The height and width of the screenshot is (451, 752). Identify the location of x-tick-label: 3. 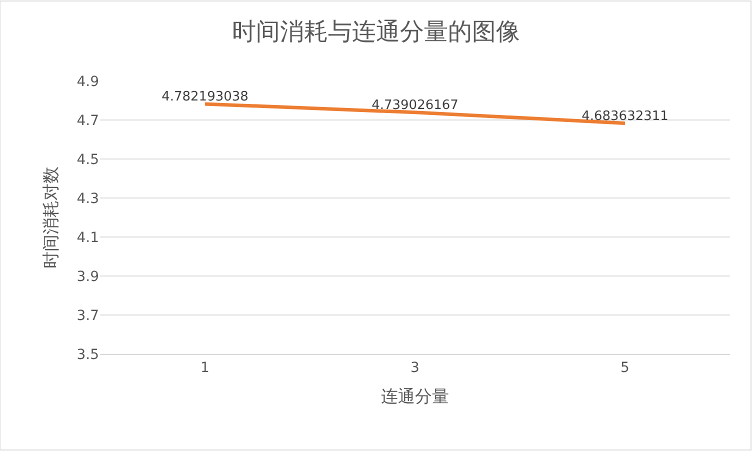
(415, 368).